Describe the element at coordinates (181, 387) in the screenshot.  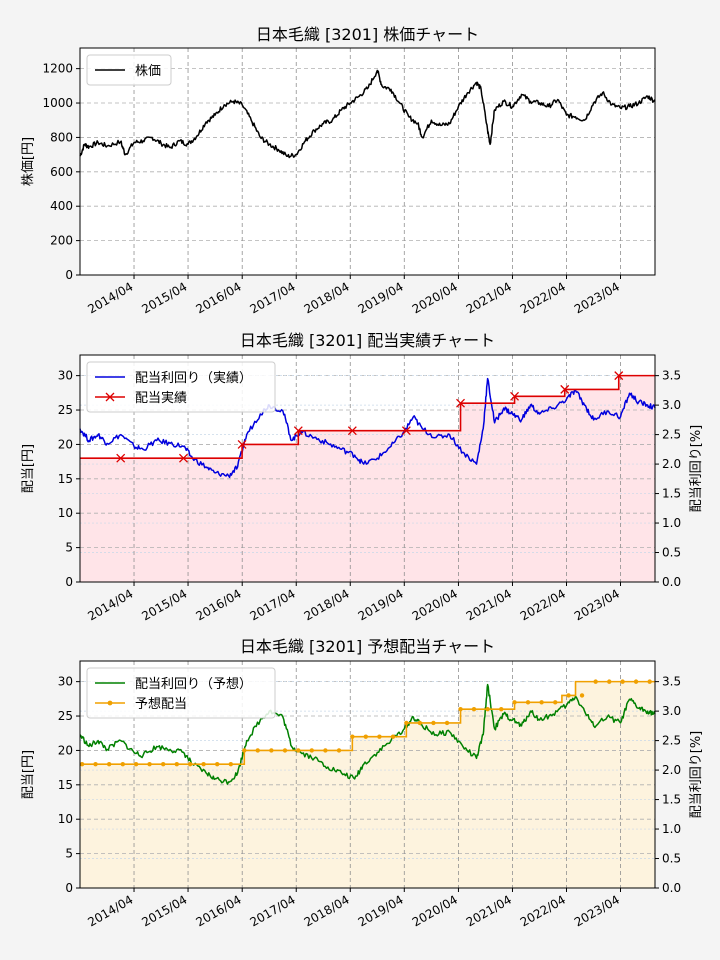
I see `legend` at that location.